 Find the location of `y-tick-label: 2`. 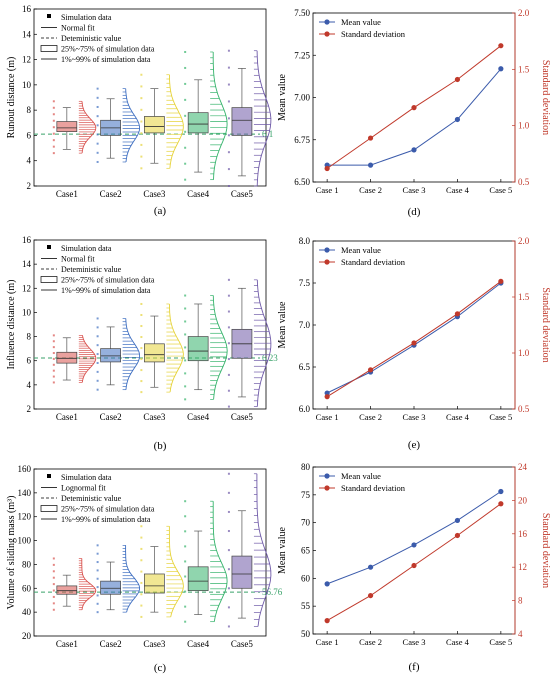

y-tick-label: 2 is located at coordinates (29, 409).